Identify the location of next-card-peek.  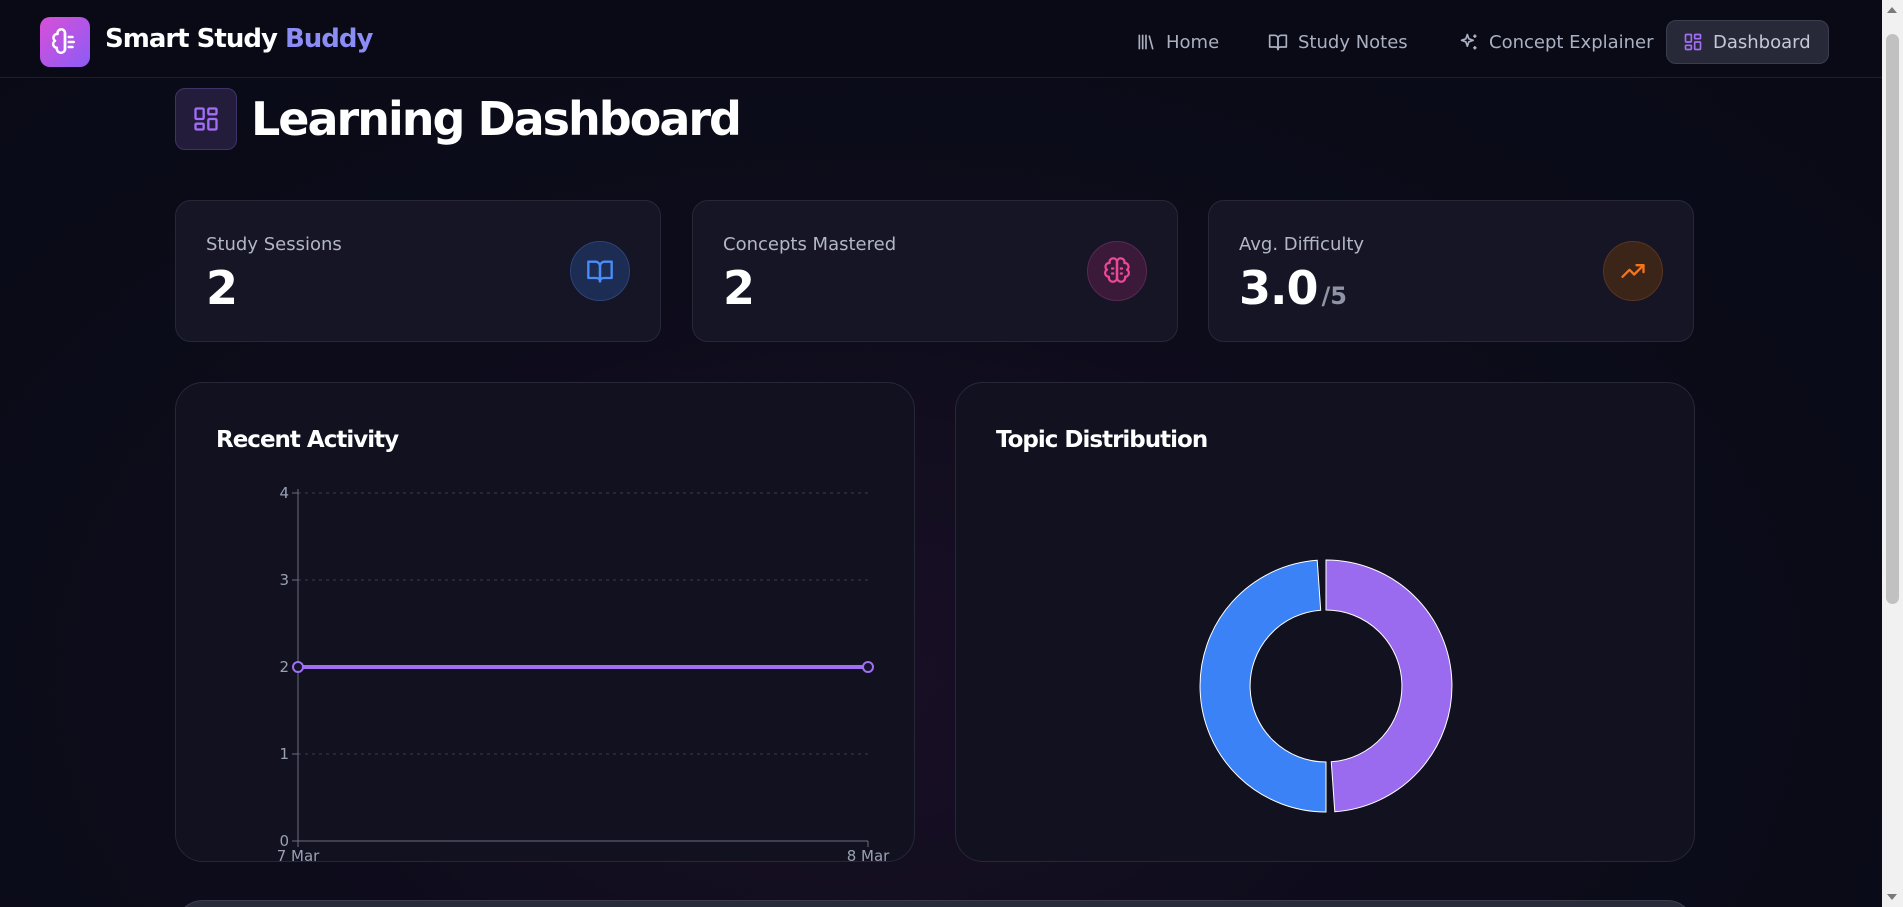
(935, 903).